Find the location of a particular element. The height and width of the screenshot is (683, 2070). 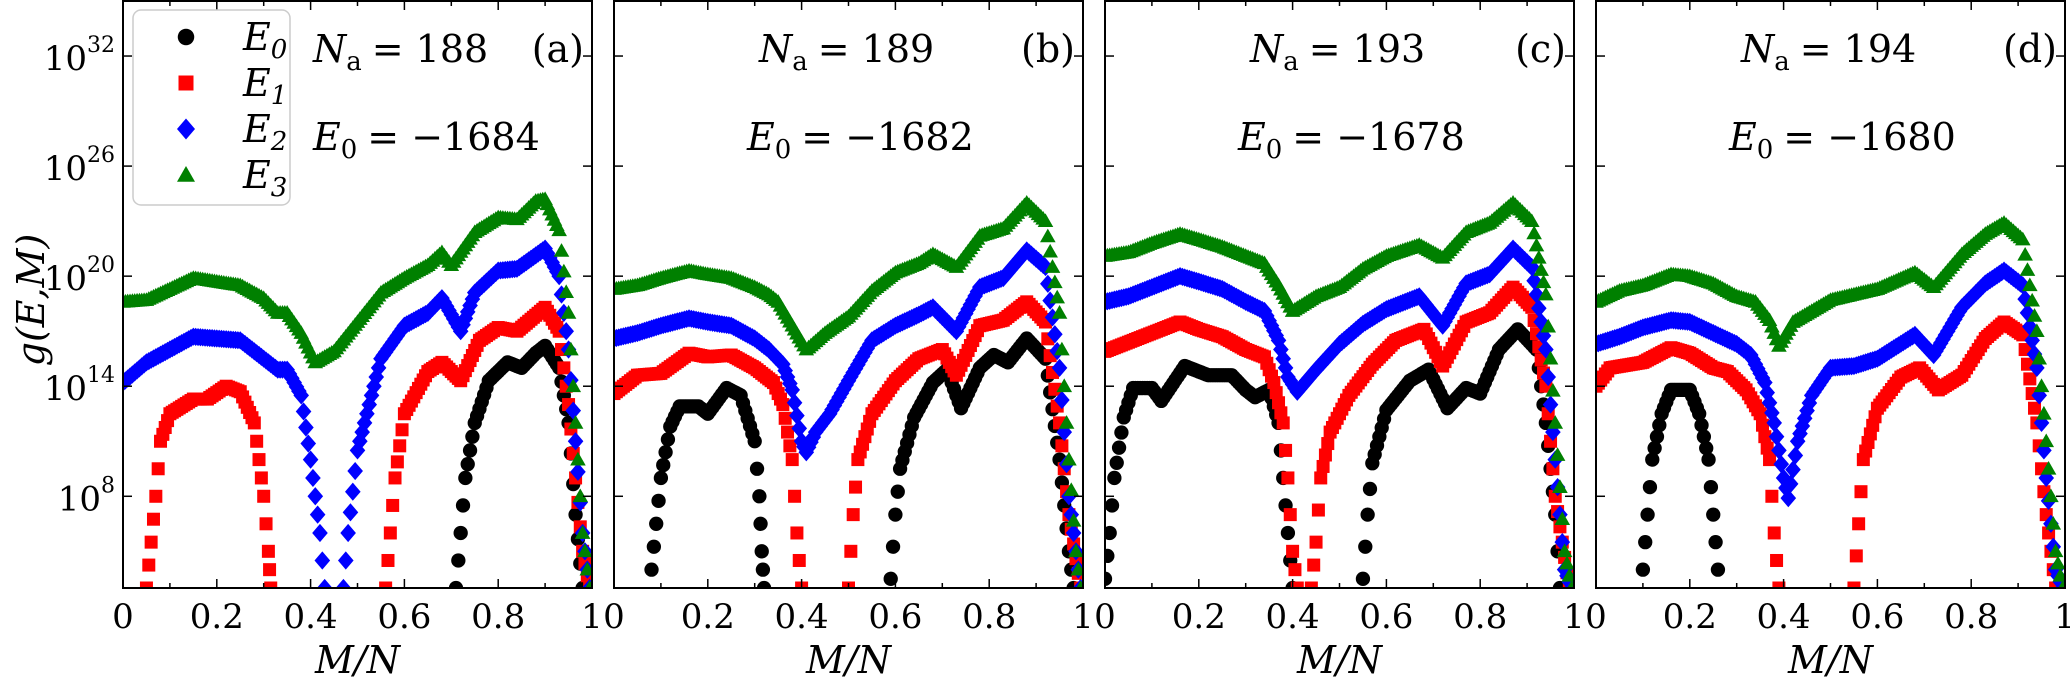

panel-tag: (a) is located at coordinates (558, 49).